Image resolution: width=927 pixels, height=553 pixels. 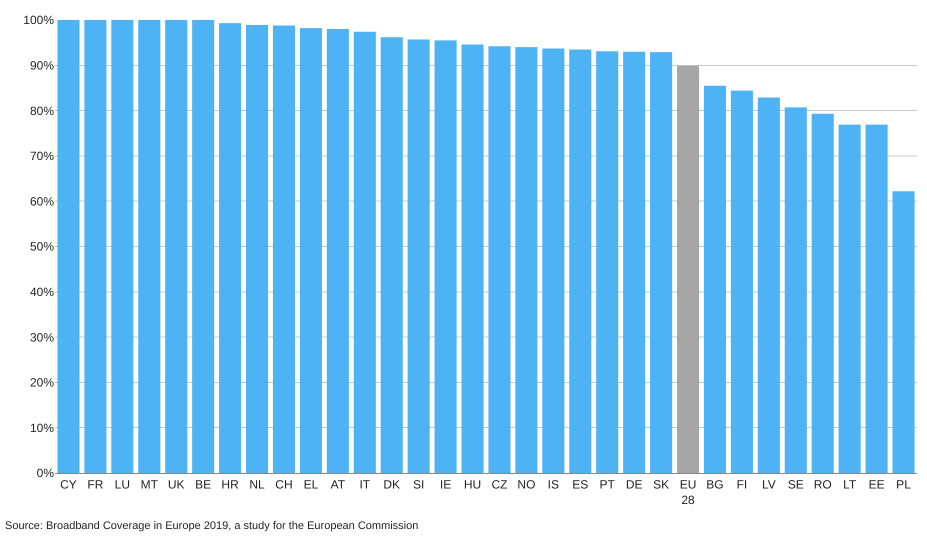 What do you see at coordinates (634, 484) in the screenshot?
I see `x-tick-label: DE` at bounding box center [634, 484].